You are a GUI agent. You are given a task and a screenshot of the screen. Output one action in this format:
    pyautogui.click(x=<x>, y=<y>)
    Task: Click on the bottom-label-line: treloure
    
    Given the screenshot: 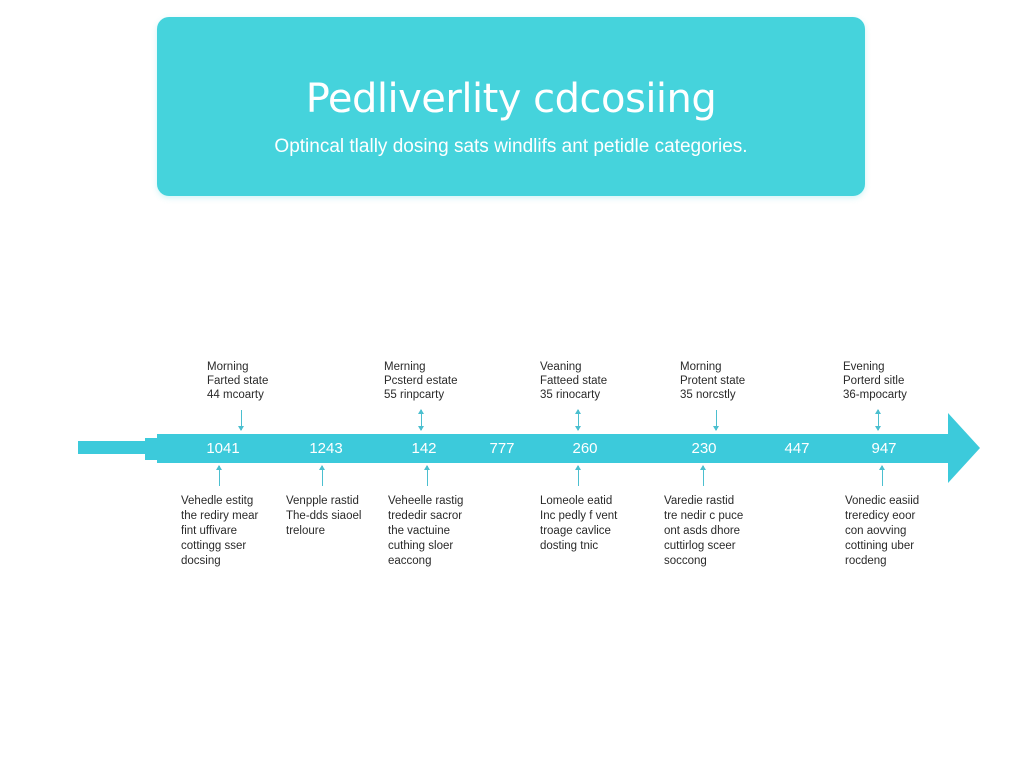 What is the action you would take?
    pyautogui.click(x=305, y=531)
    